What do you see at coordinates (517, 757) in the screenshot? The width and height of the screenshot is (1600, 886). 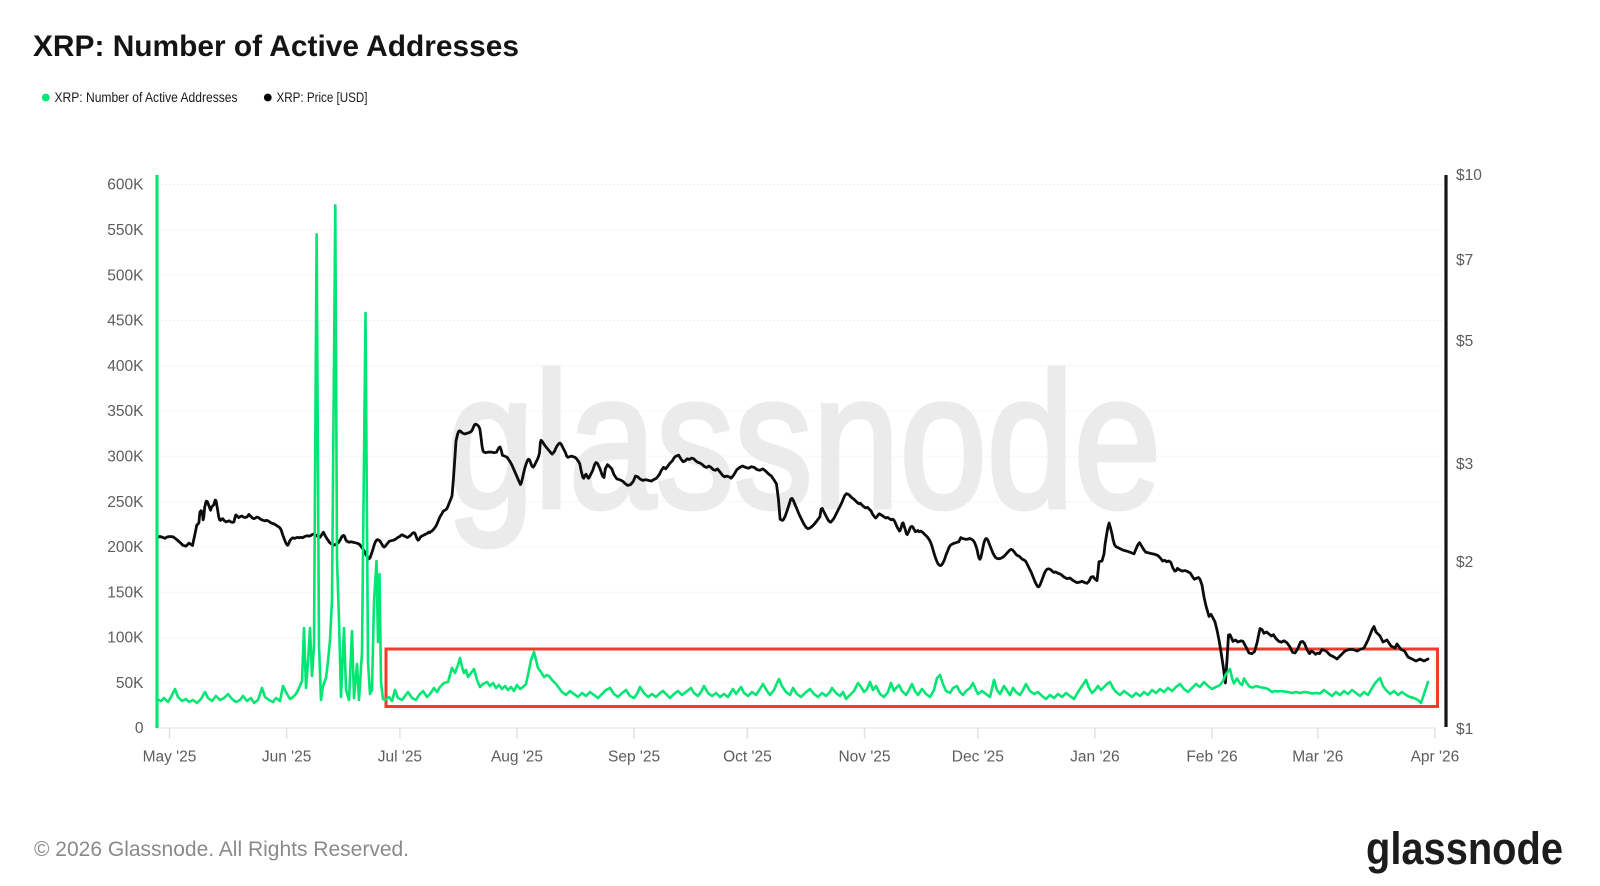 I see `svg-text: Aug '25` at bounding box center [517, 757].